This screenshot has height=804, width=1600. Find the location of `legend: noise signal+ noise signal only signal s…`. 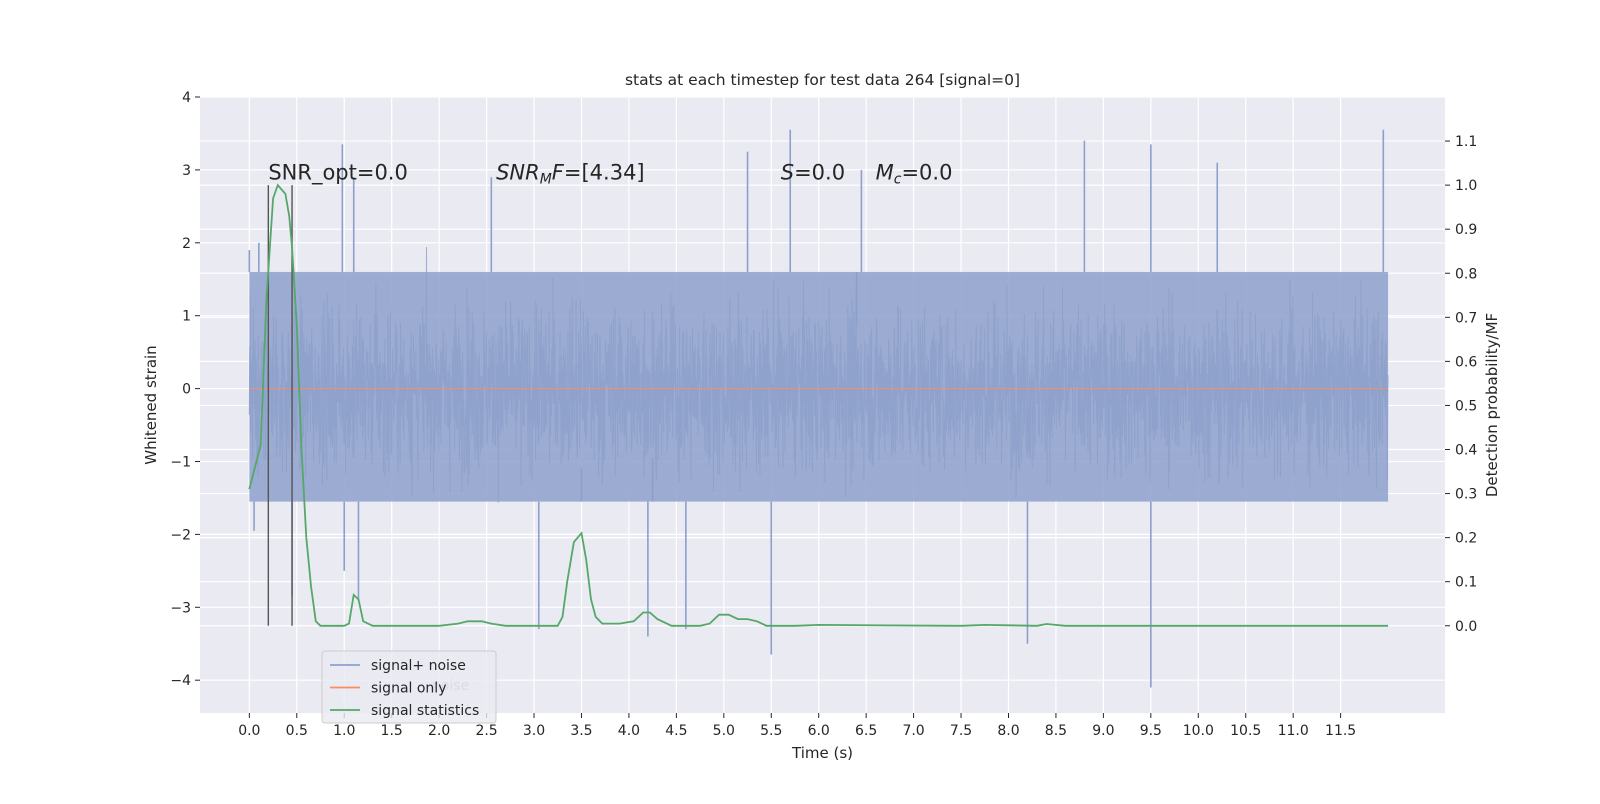

legend: noise signal+ noise signal only signal s… is located at coordinates (409, 687).